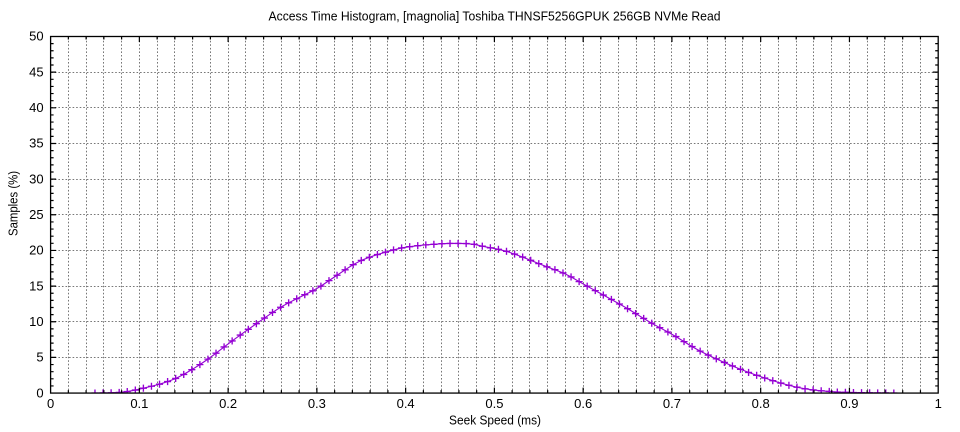 Image resolution: width=960 pixels, height=432 pixels. Describe the element at coordinates (761, 403) in the screenshot. I see `svg-text: 0.8` at that location.